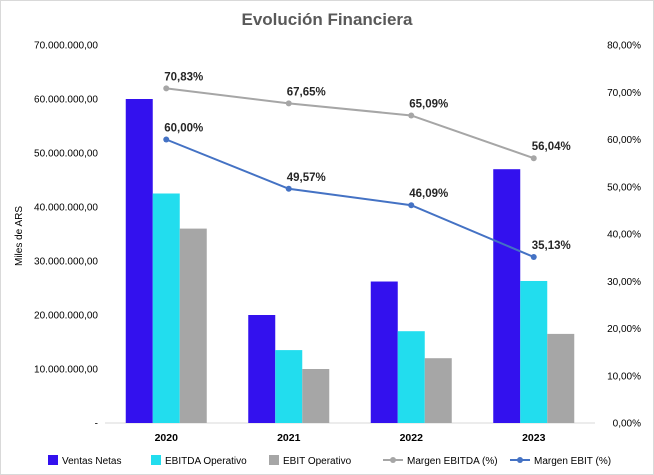 The width and height of the screenshot is (654, 475). Describe the element at coordinates (66, 46) in the screenshot. I see `left-tick-label: 70.000.000,00` at that location.